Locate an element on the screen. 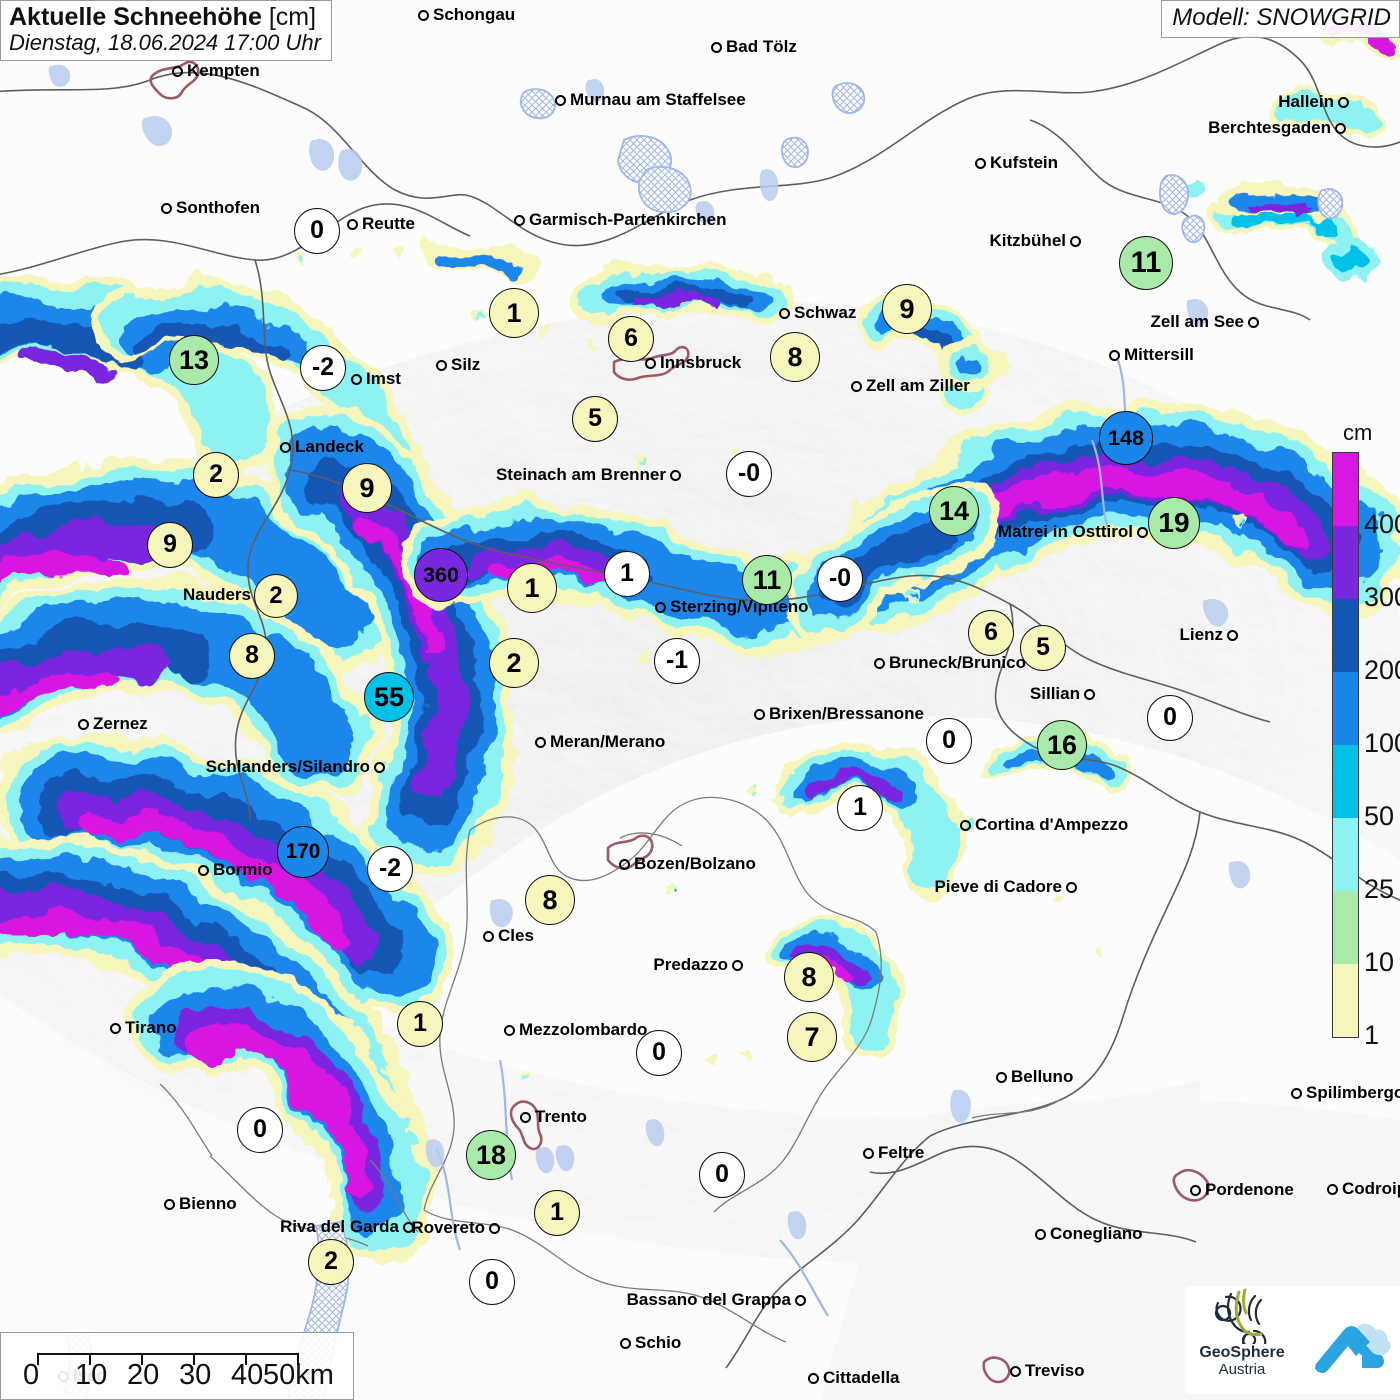 This screenshot has width=1400, height=1400. city-name: Cittadella is located at coordinates (861, 1377).